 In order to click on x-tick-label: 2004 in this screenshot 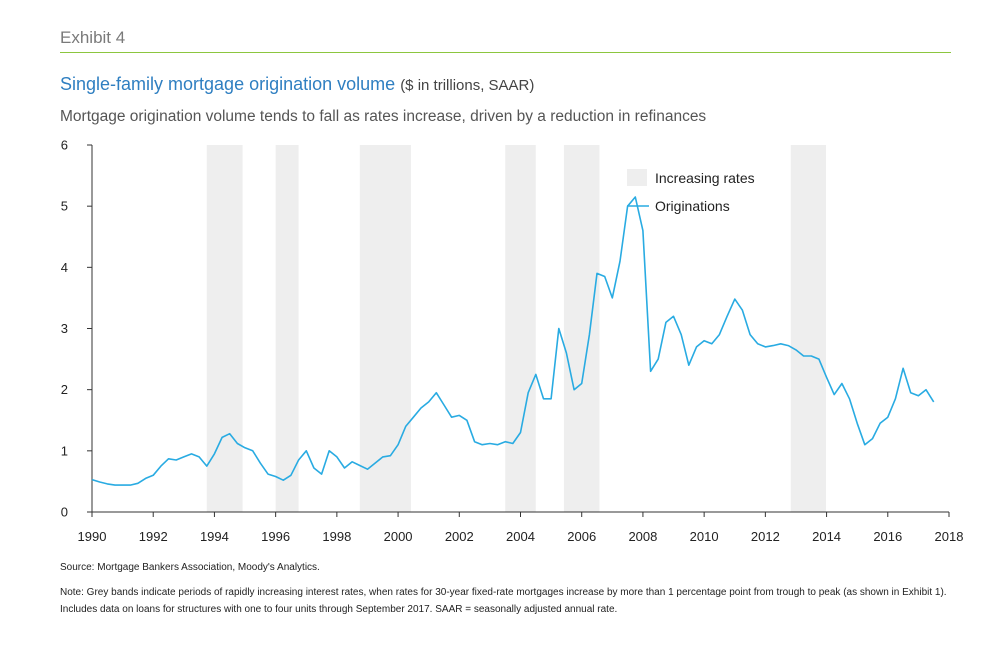, I will do `click(520, 536)`.